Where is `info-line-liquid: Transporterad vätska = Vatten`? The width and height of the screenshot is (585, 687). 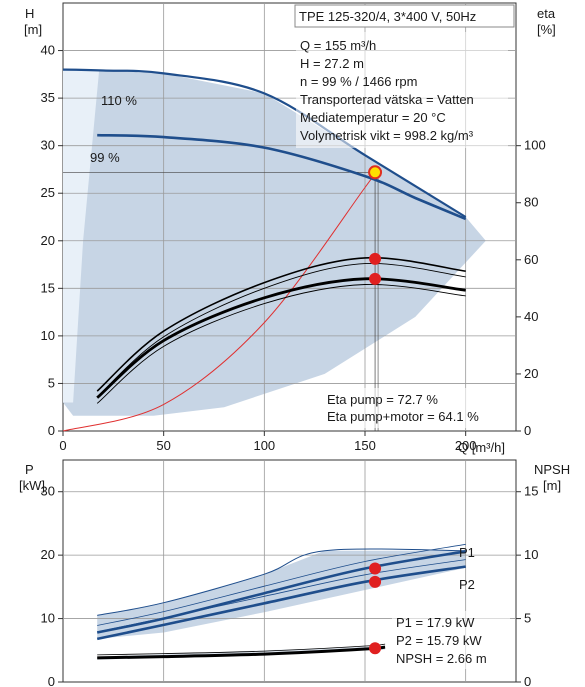
info-line-liquid: Transporterad vätska = Vatten is located at coordinates (387, 99).